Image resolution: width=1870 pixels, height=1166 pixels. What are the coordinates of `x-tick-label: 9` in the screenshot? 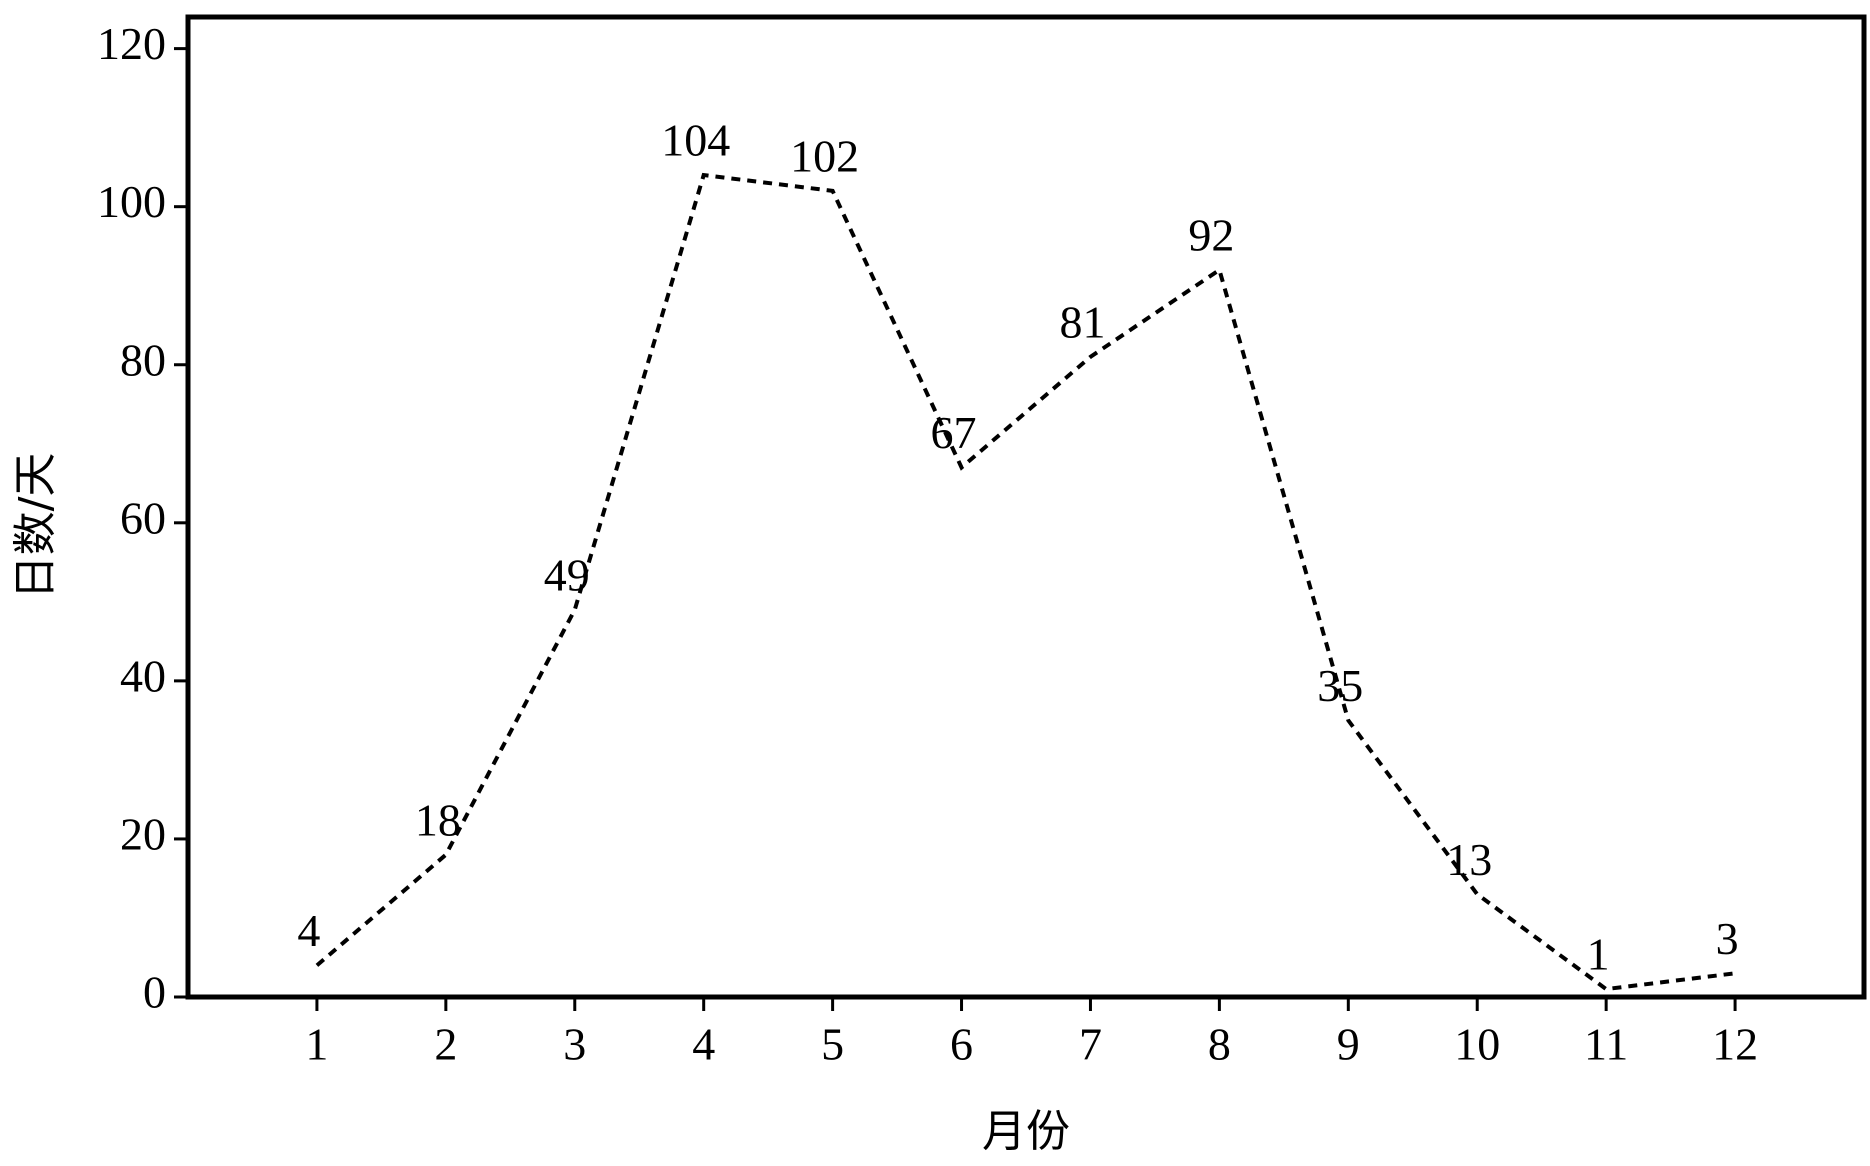 It's located at (1348, 1044).